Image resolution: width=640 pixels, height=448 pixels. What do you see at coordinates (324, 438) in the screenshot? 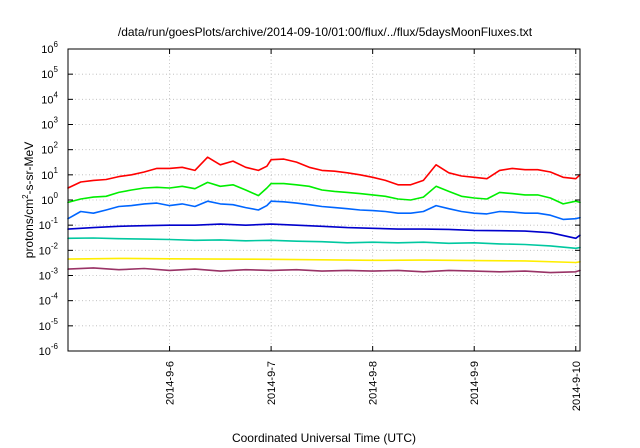
I see `x-axis-label: Coordinated Universal Time (UTC)` at bounding box center [324, 438].